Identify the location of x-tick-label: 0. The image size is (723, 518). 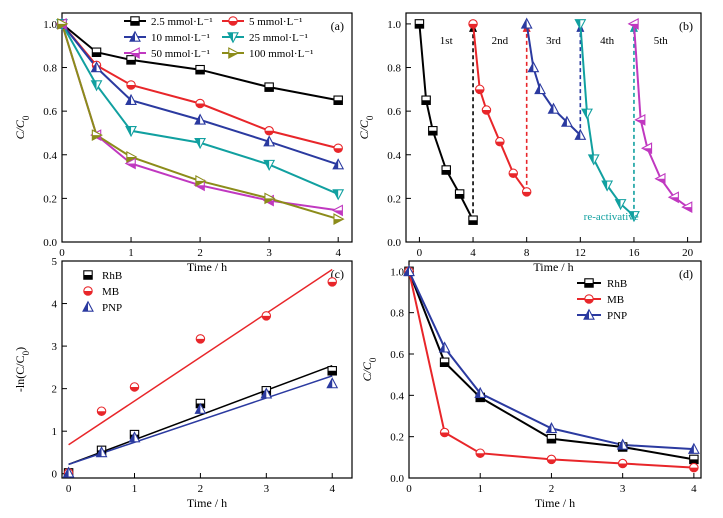
(69, 489).